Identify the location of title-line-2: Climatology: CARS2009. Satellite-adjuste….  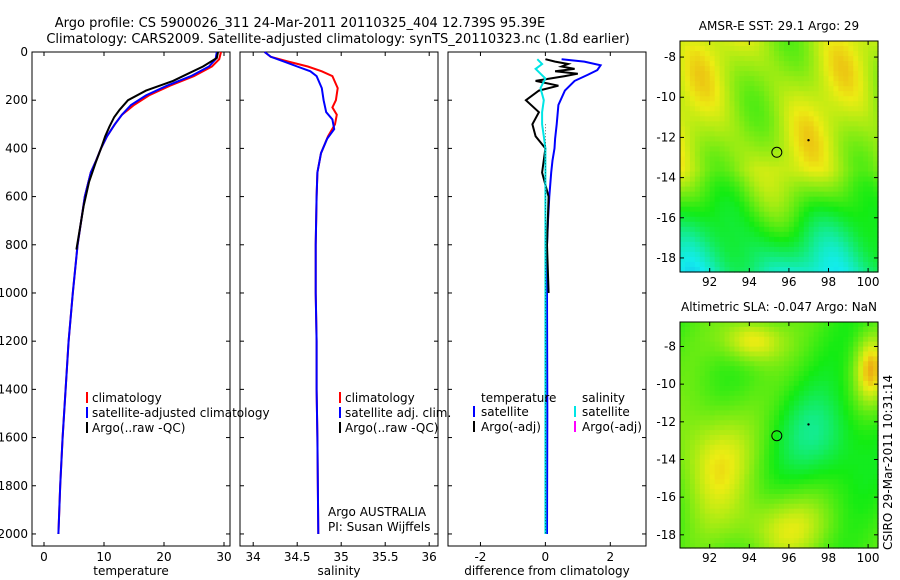
(337, 39).